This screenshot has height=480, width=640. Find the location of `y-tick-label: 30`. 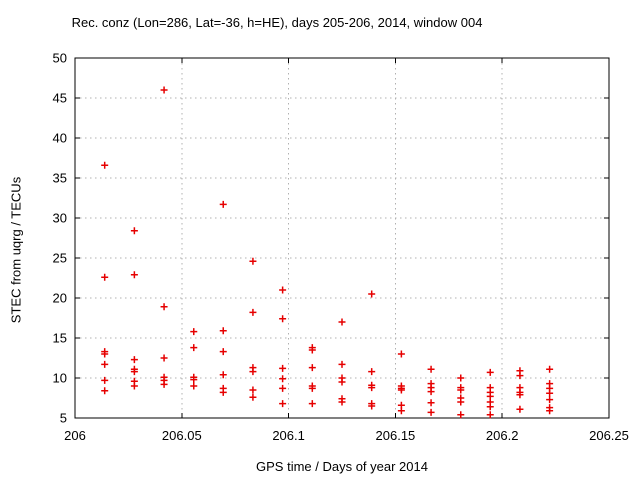

y-tick-label: 30 is located at coordinates (60, 218).